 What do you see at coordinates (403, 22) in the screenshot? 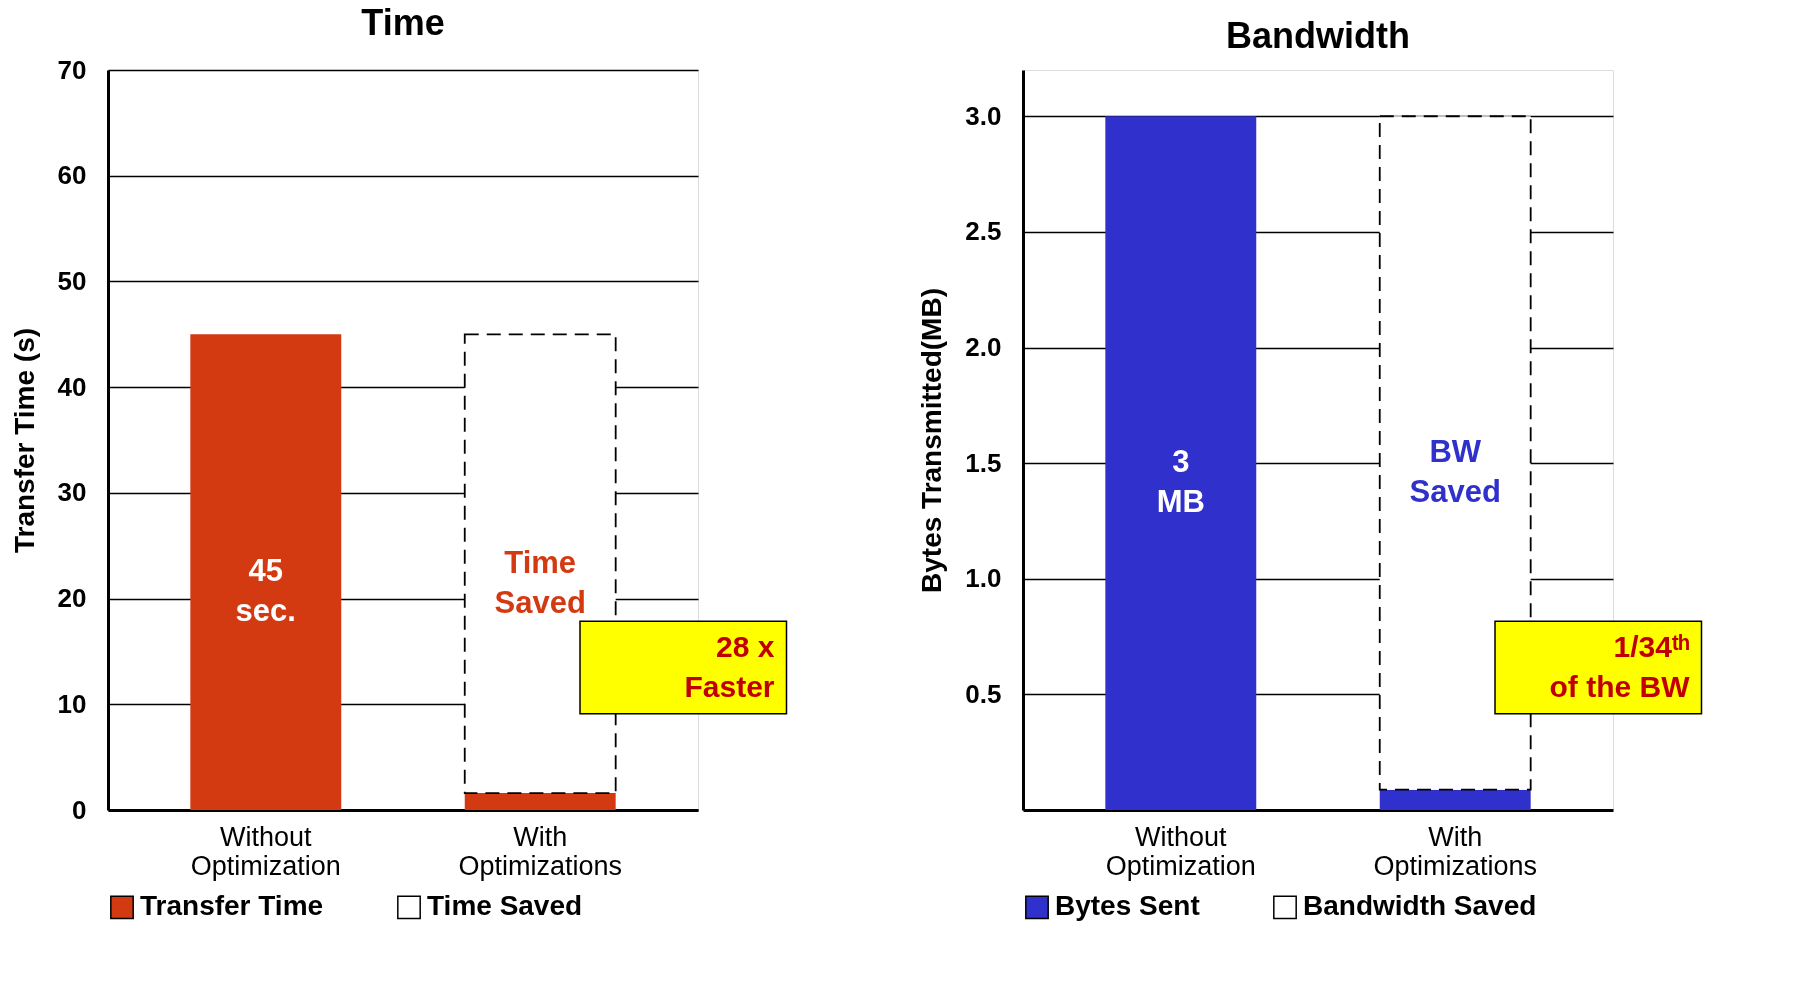
I see `chart-title: Time` at bounding box center [403, 22].